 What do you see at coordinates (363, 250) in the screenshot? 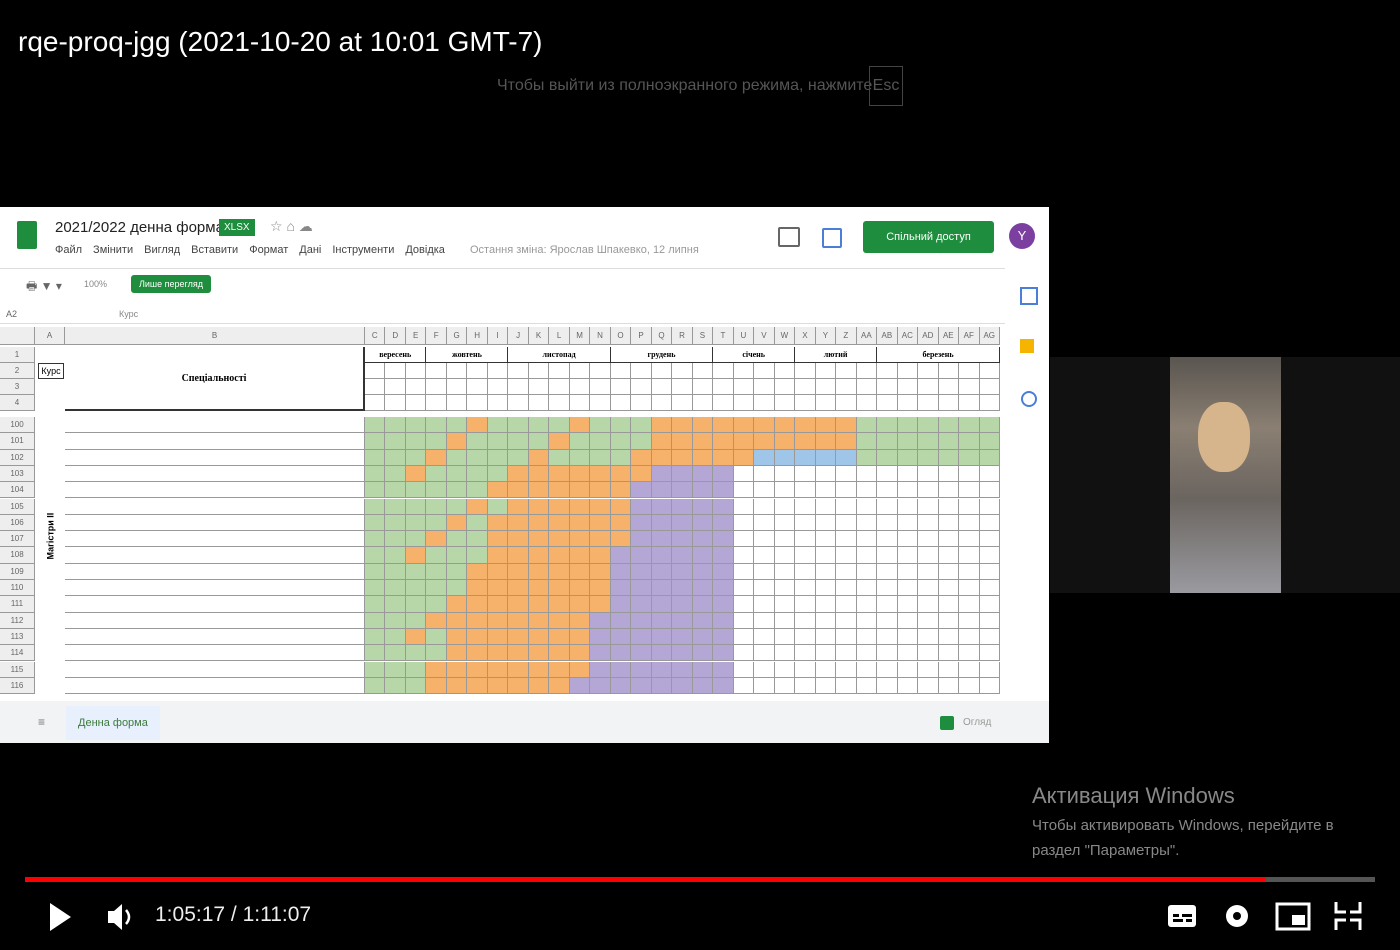
I see `menu-item: Інструменти` at bounding box center [363, 250].